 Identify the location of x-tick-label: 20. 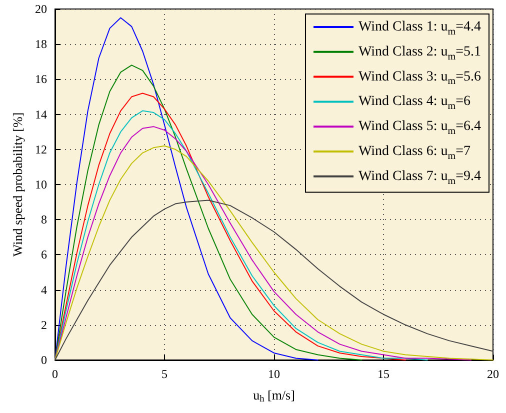
(493, 374).